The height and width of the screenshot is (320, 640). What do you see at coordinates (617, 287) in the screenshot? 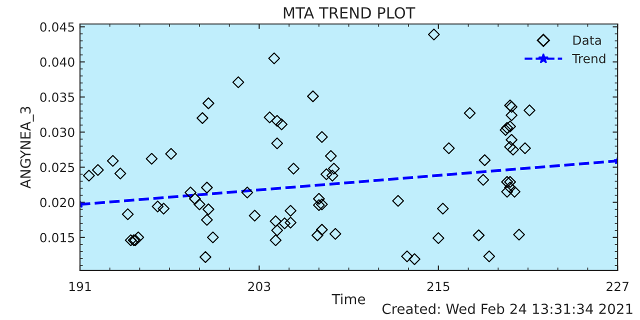
I see `x-tick-label: 227` at bounding box center [617, 287].